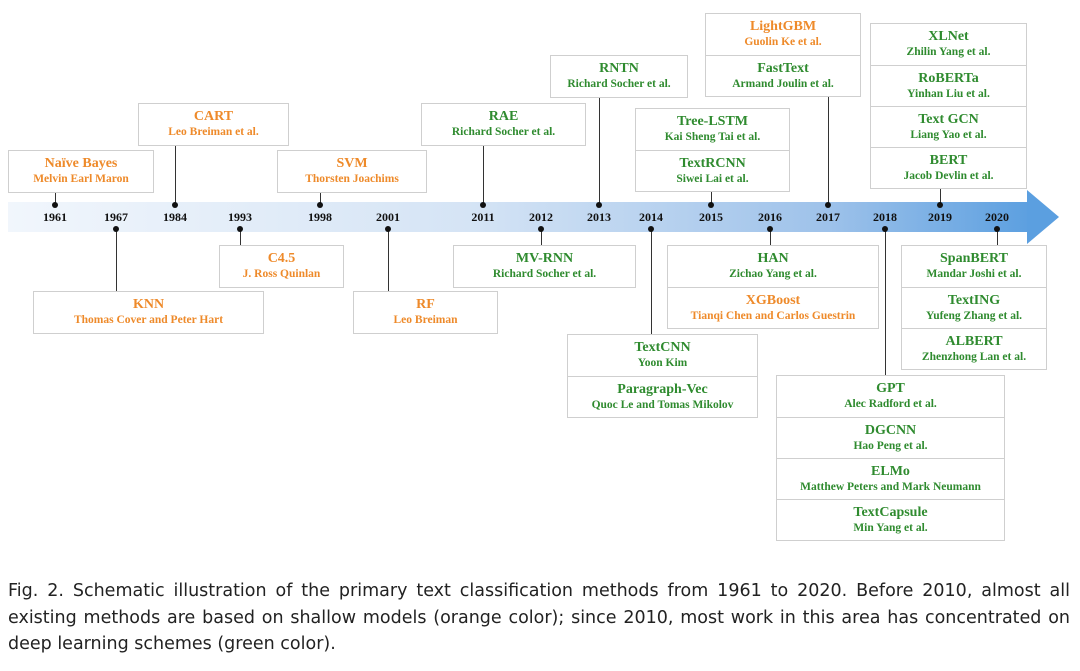 The height and width of the screenshot is (671, 1080). What do you see at coordinates (974, 274) in the screenshot?
I see `method-author: Mandar Joshi et al.` at bounding box center [974, 274].